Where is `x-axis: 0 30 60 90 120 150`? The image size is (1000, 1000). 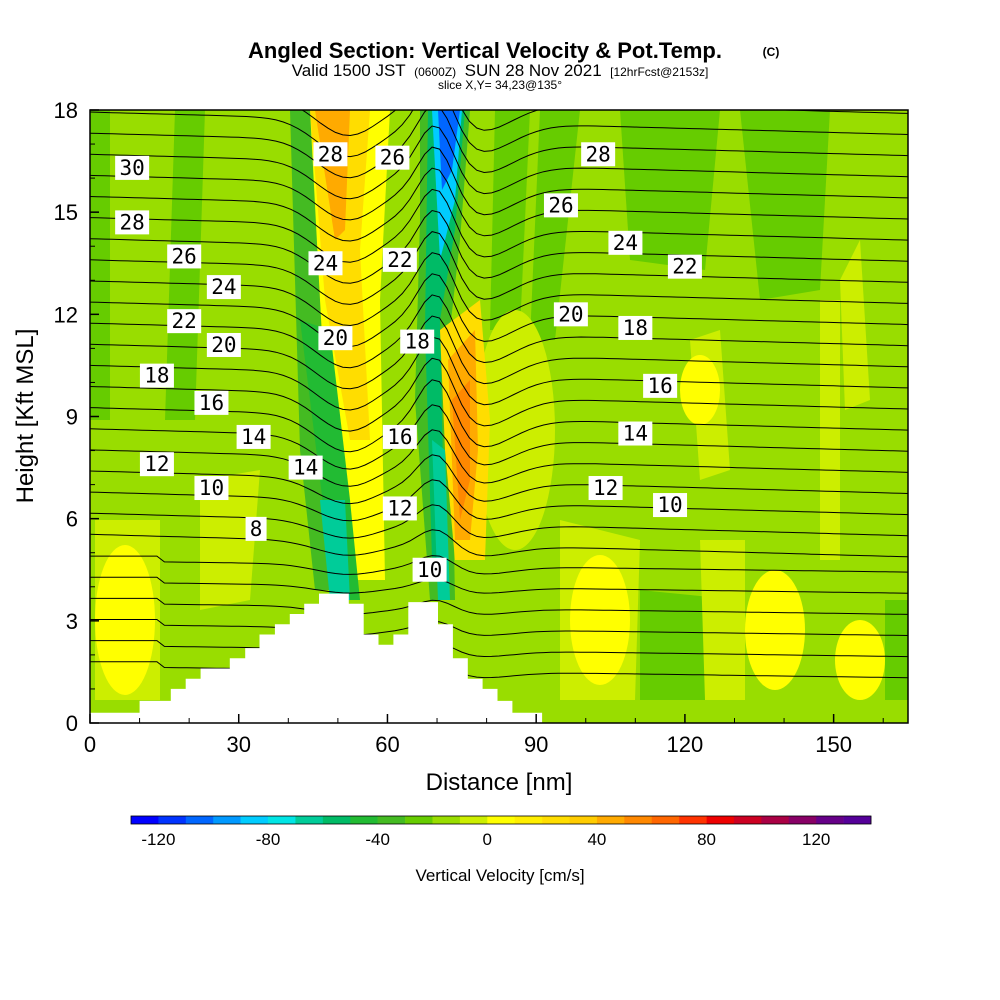 x-axis: 0 30 60 90 120 150 is located at coordinates (484, 735).